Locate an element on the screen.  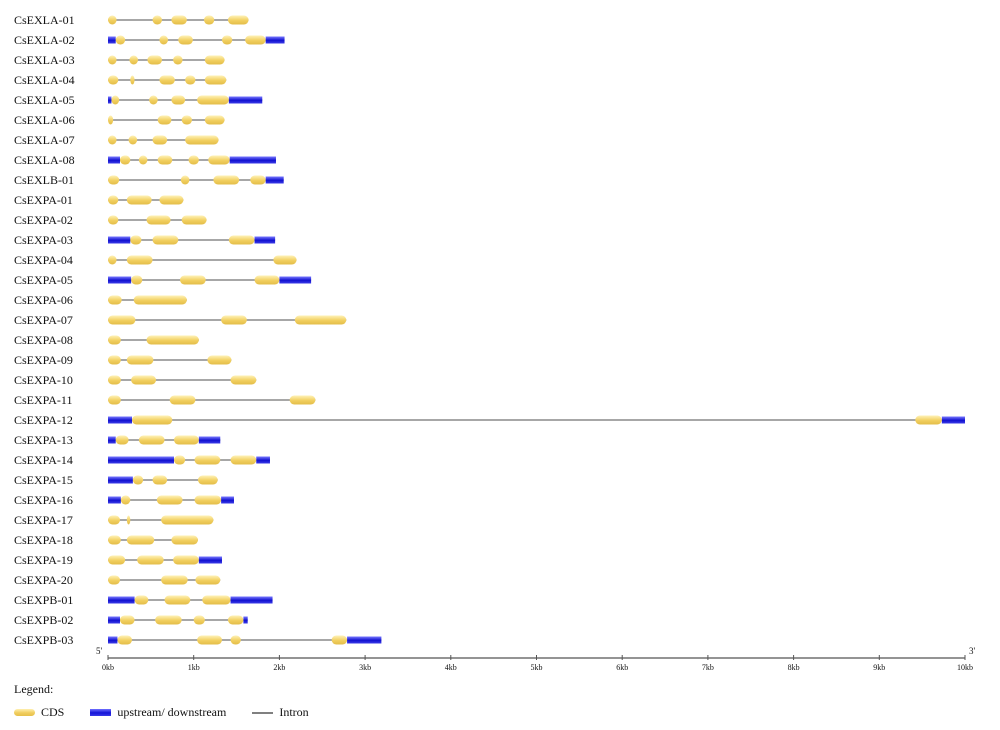
gene-row: CsEXLB-01 is located at coordinates (149, 180).